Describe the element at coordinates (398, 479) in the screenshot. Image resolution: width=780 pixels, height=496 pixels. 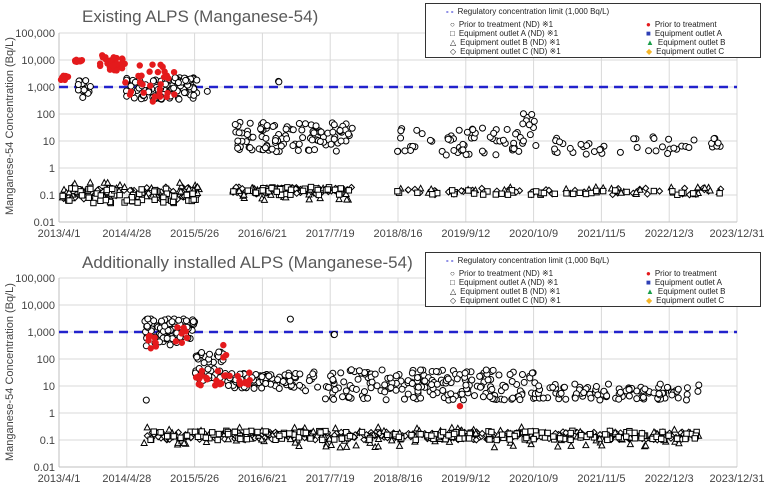
I see `x-tick-label: 2018/8/16` at that location.